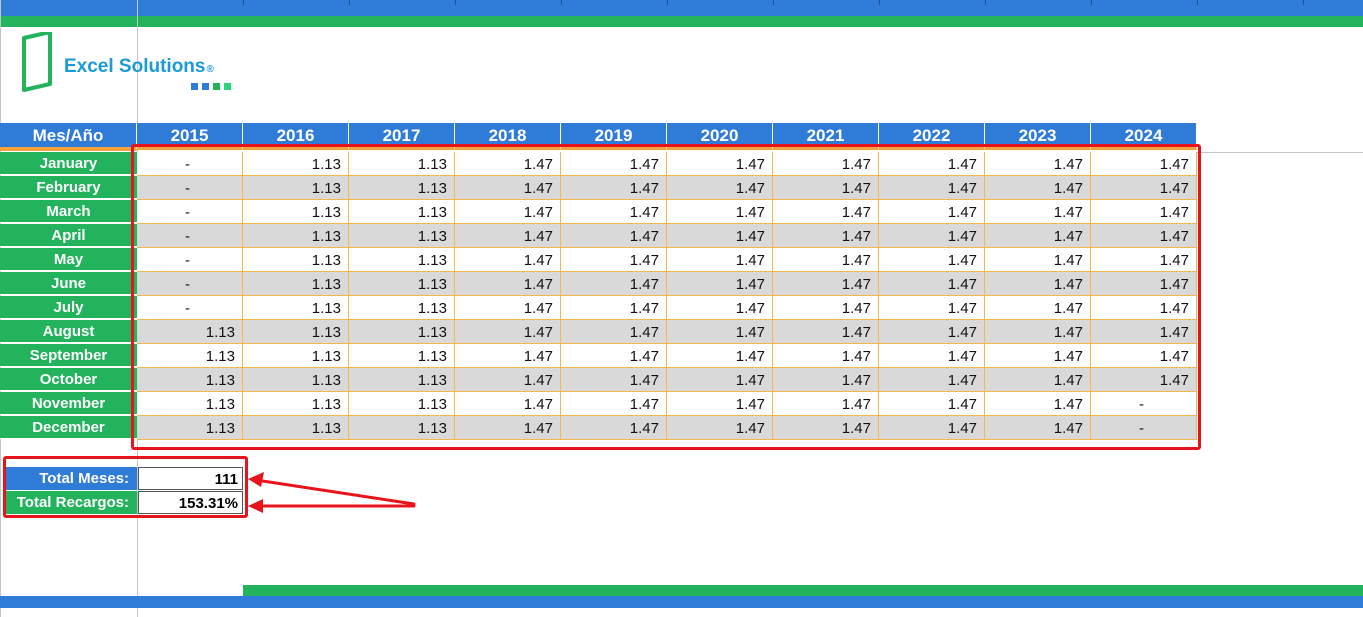 The width and height of the screenshot is (1363, 617). I want to click on month-label-august: August, so click(68, 331).